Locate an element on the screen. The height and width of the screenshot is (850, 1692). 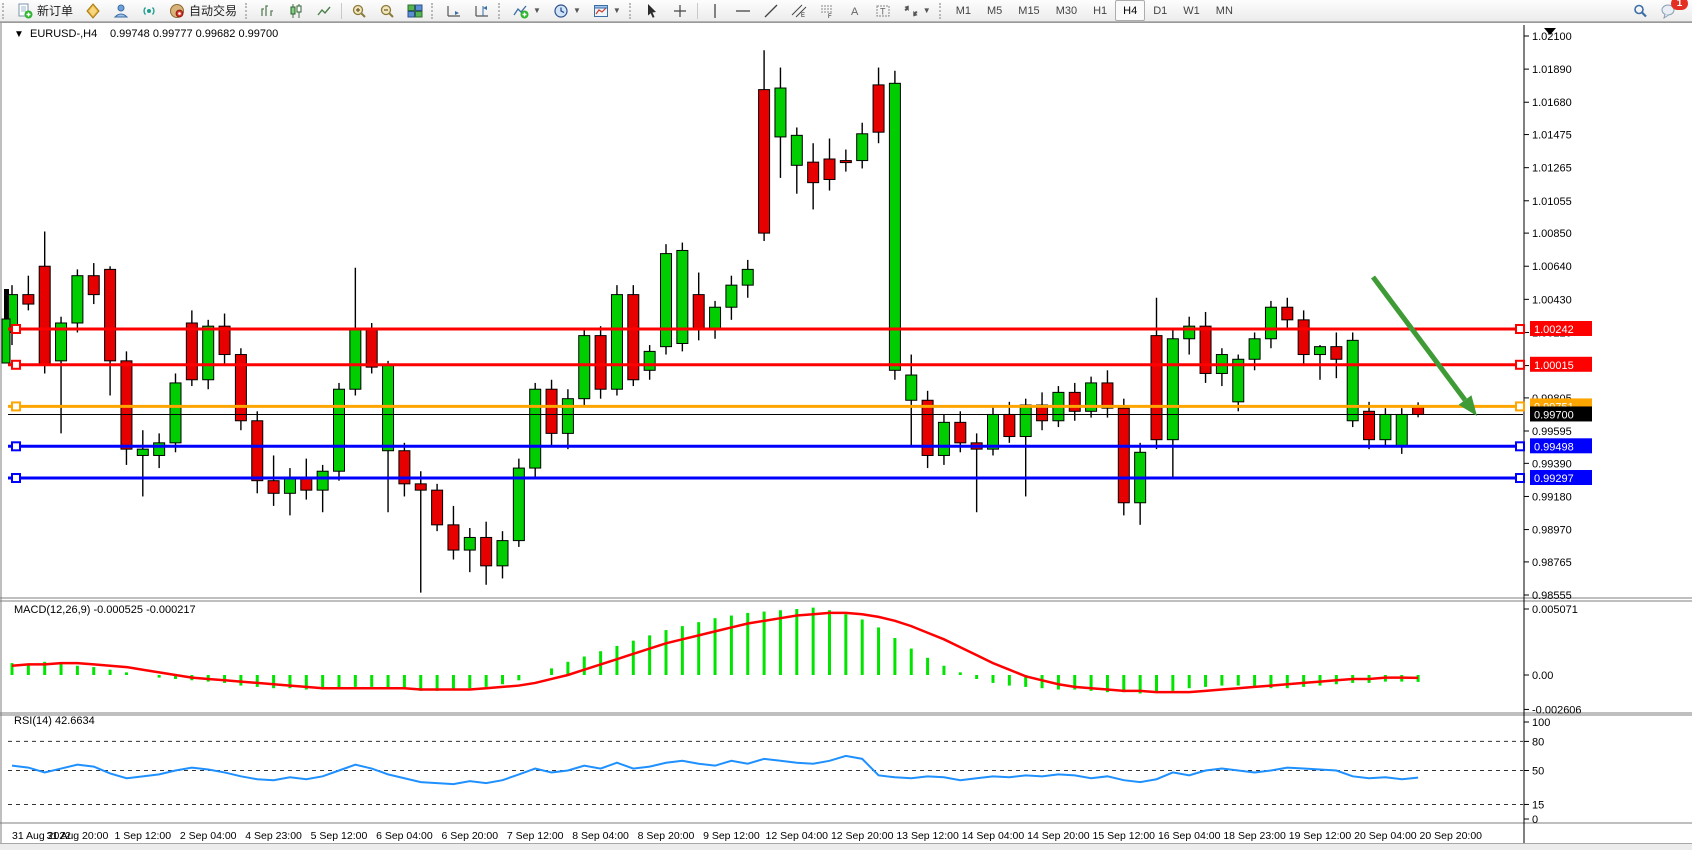
timeframe-M30: M30 is located at coordinates (1066, 10).